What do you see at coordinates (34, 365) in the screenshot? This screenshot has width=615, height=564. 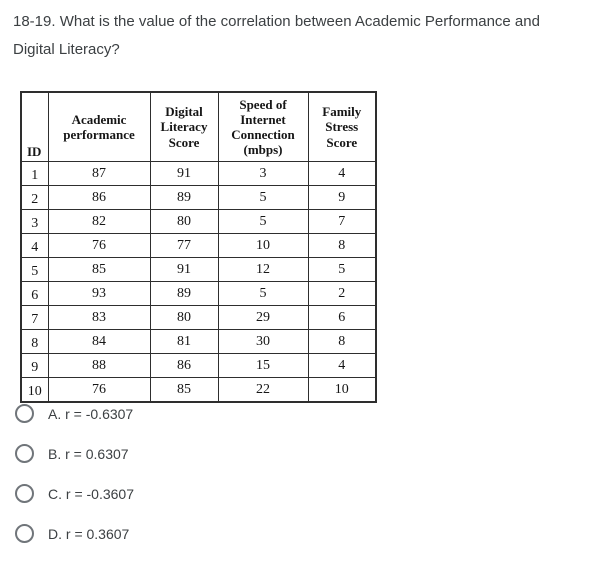 I see `row-id-cell: 9` at bounding box center [34, 365].